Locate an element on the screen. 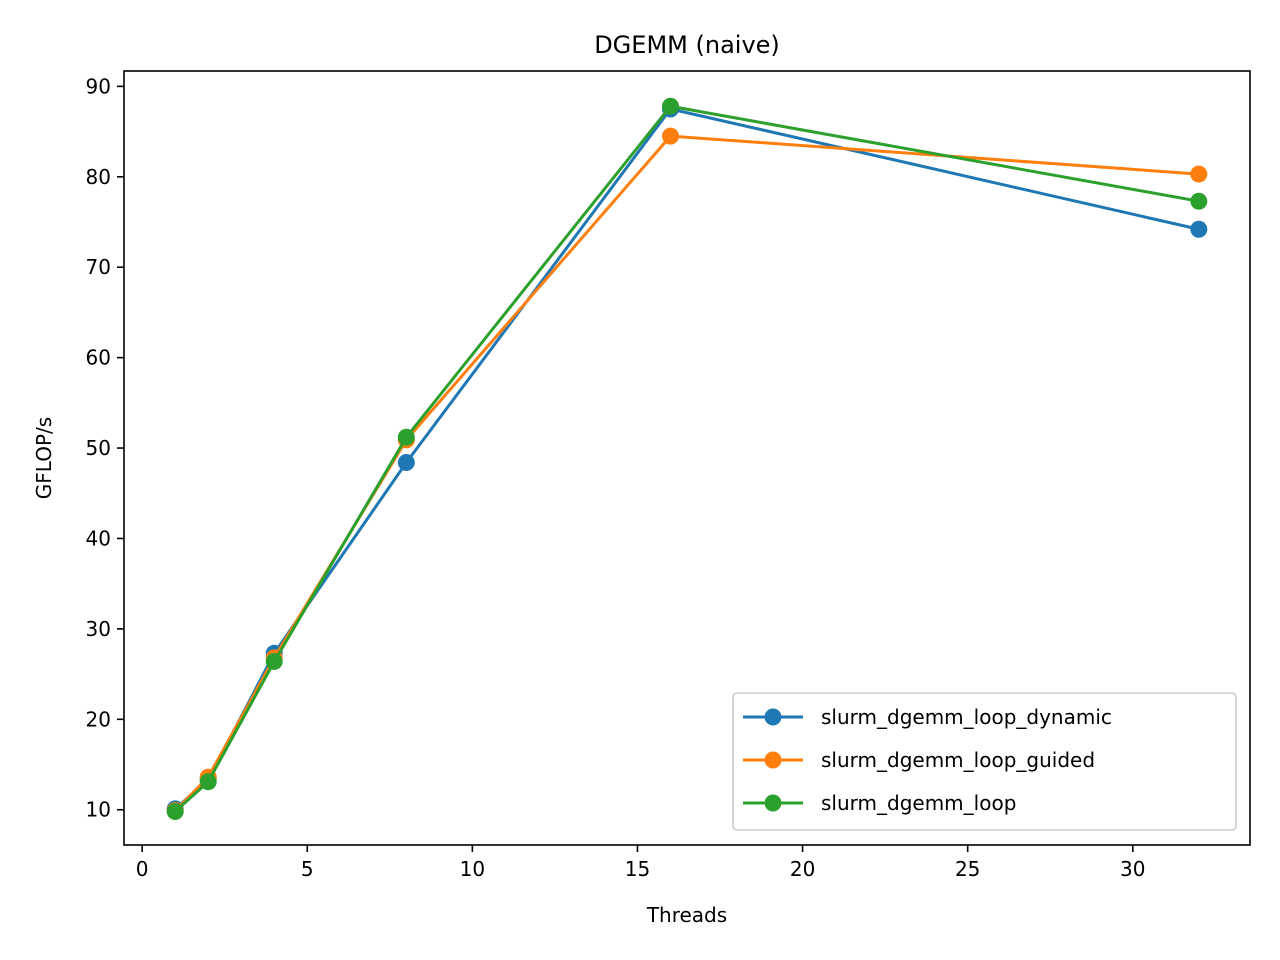 Image resolution: width=1280 pixels, height=960 pixels. y-tick-label: 10 is located at coordinates (98, 810).